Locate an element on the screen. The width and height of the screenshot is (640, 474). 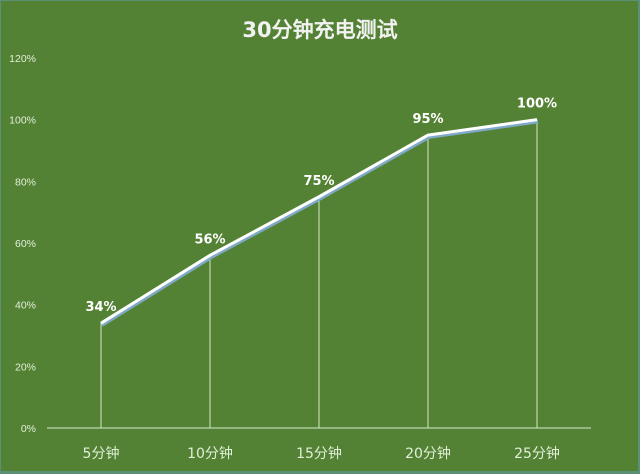
y-tick-label: 60% is located at coordinates (25, 244).